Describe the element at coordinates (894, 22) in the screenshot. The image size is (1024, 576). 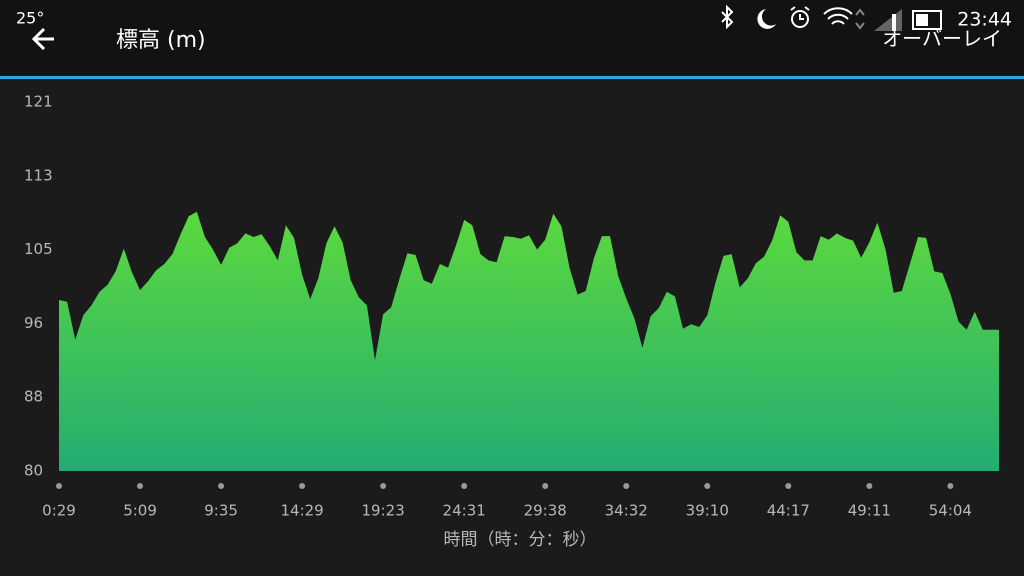
I see `signal-bar` at that location.